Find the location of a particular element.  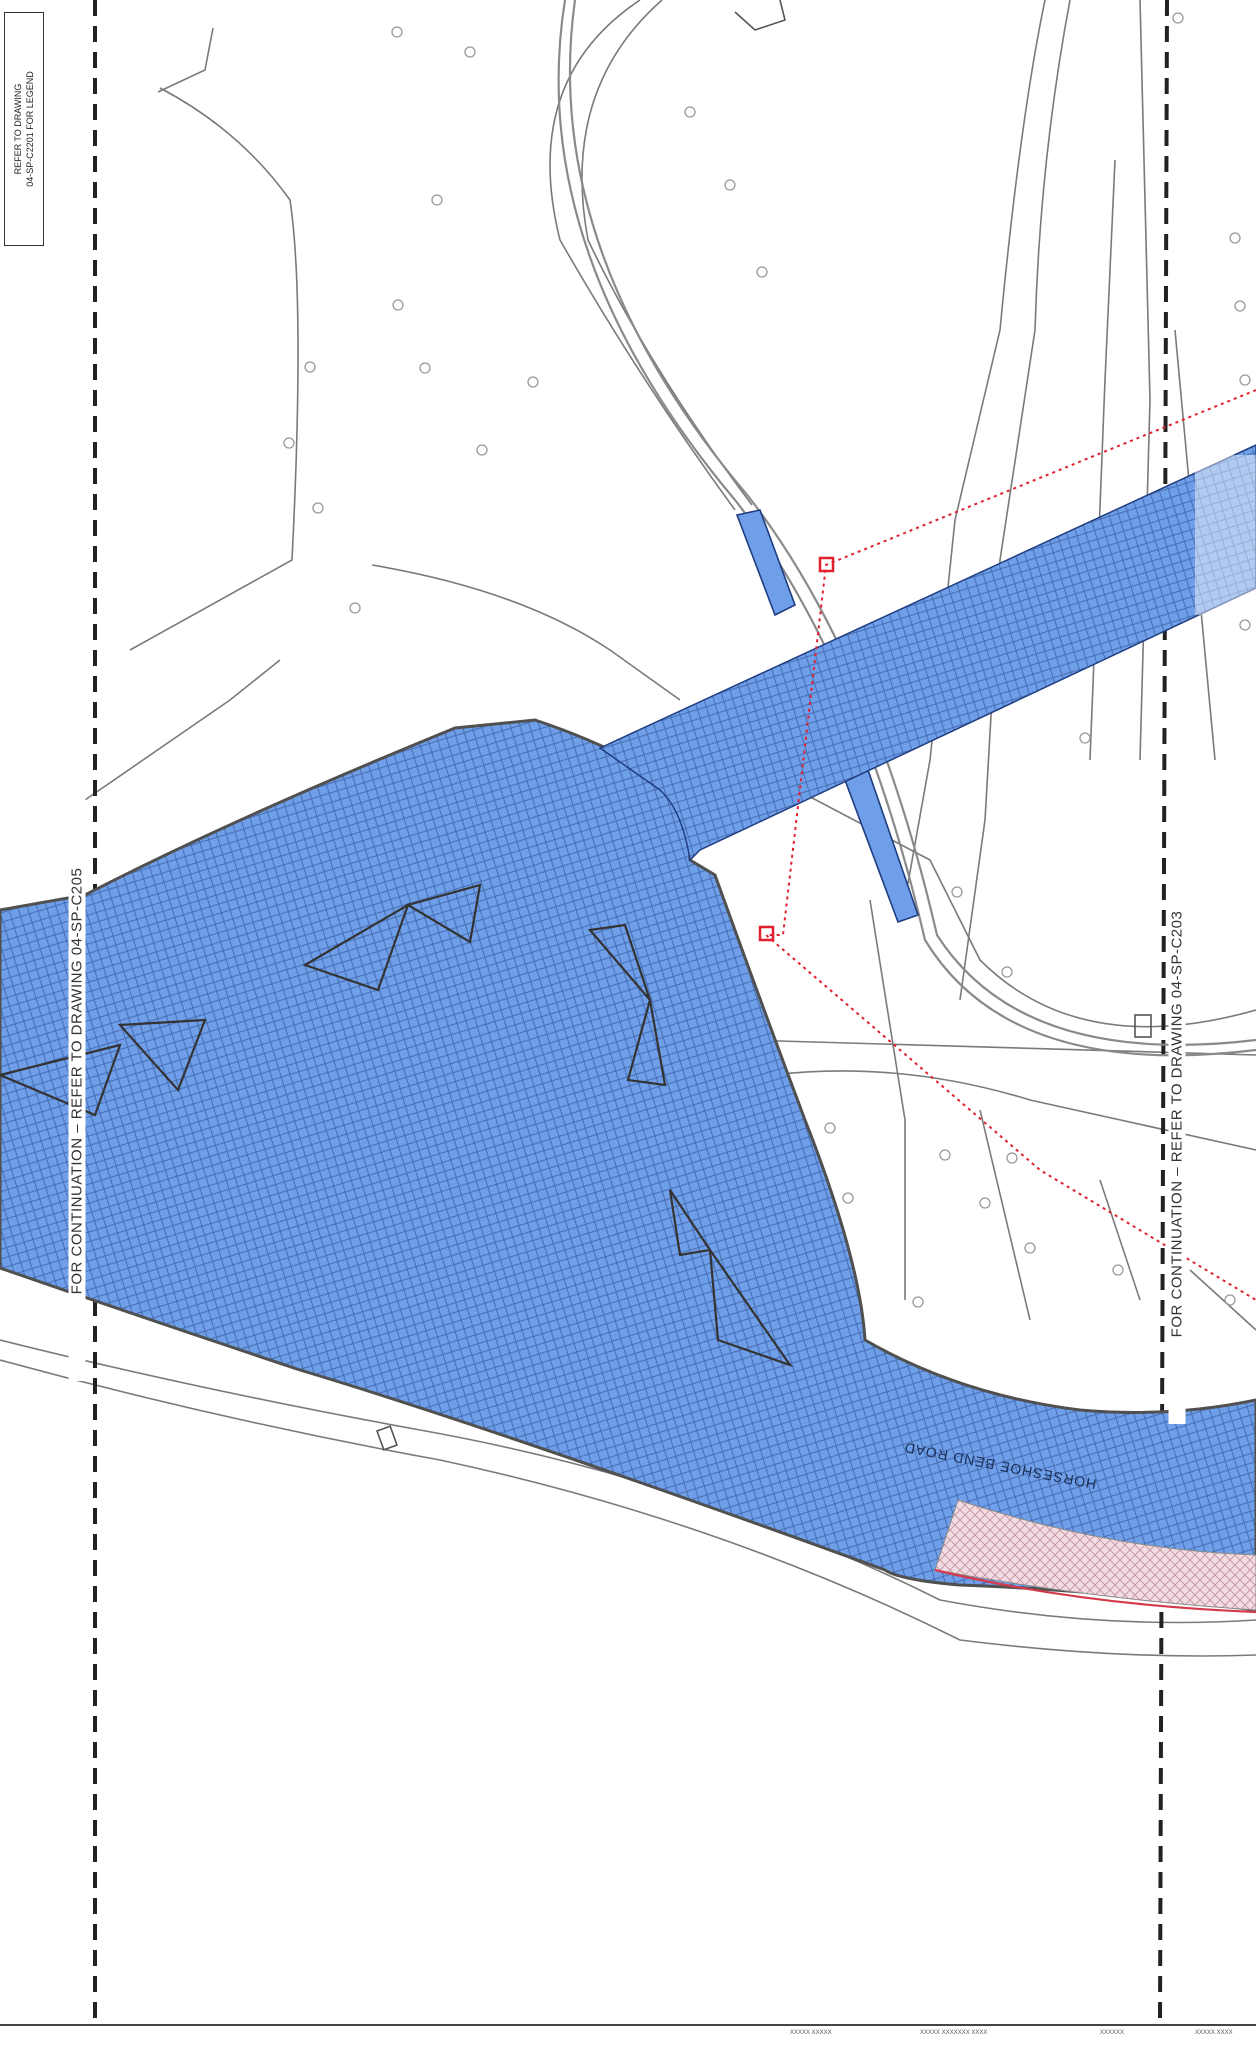

strip-fade is located at coordinates (1225, 535).